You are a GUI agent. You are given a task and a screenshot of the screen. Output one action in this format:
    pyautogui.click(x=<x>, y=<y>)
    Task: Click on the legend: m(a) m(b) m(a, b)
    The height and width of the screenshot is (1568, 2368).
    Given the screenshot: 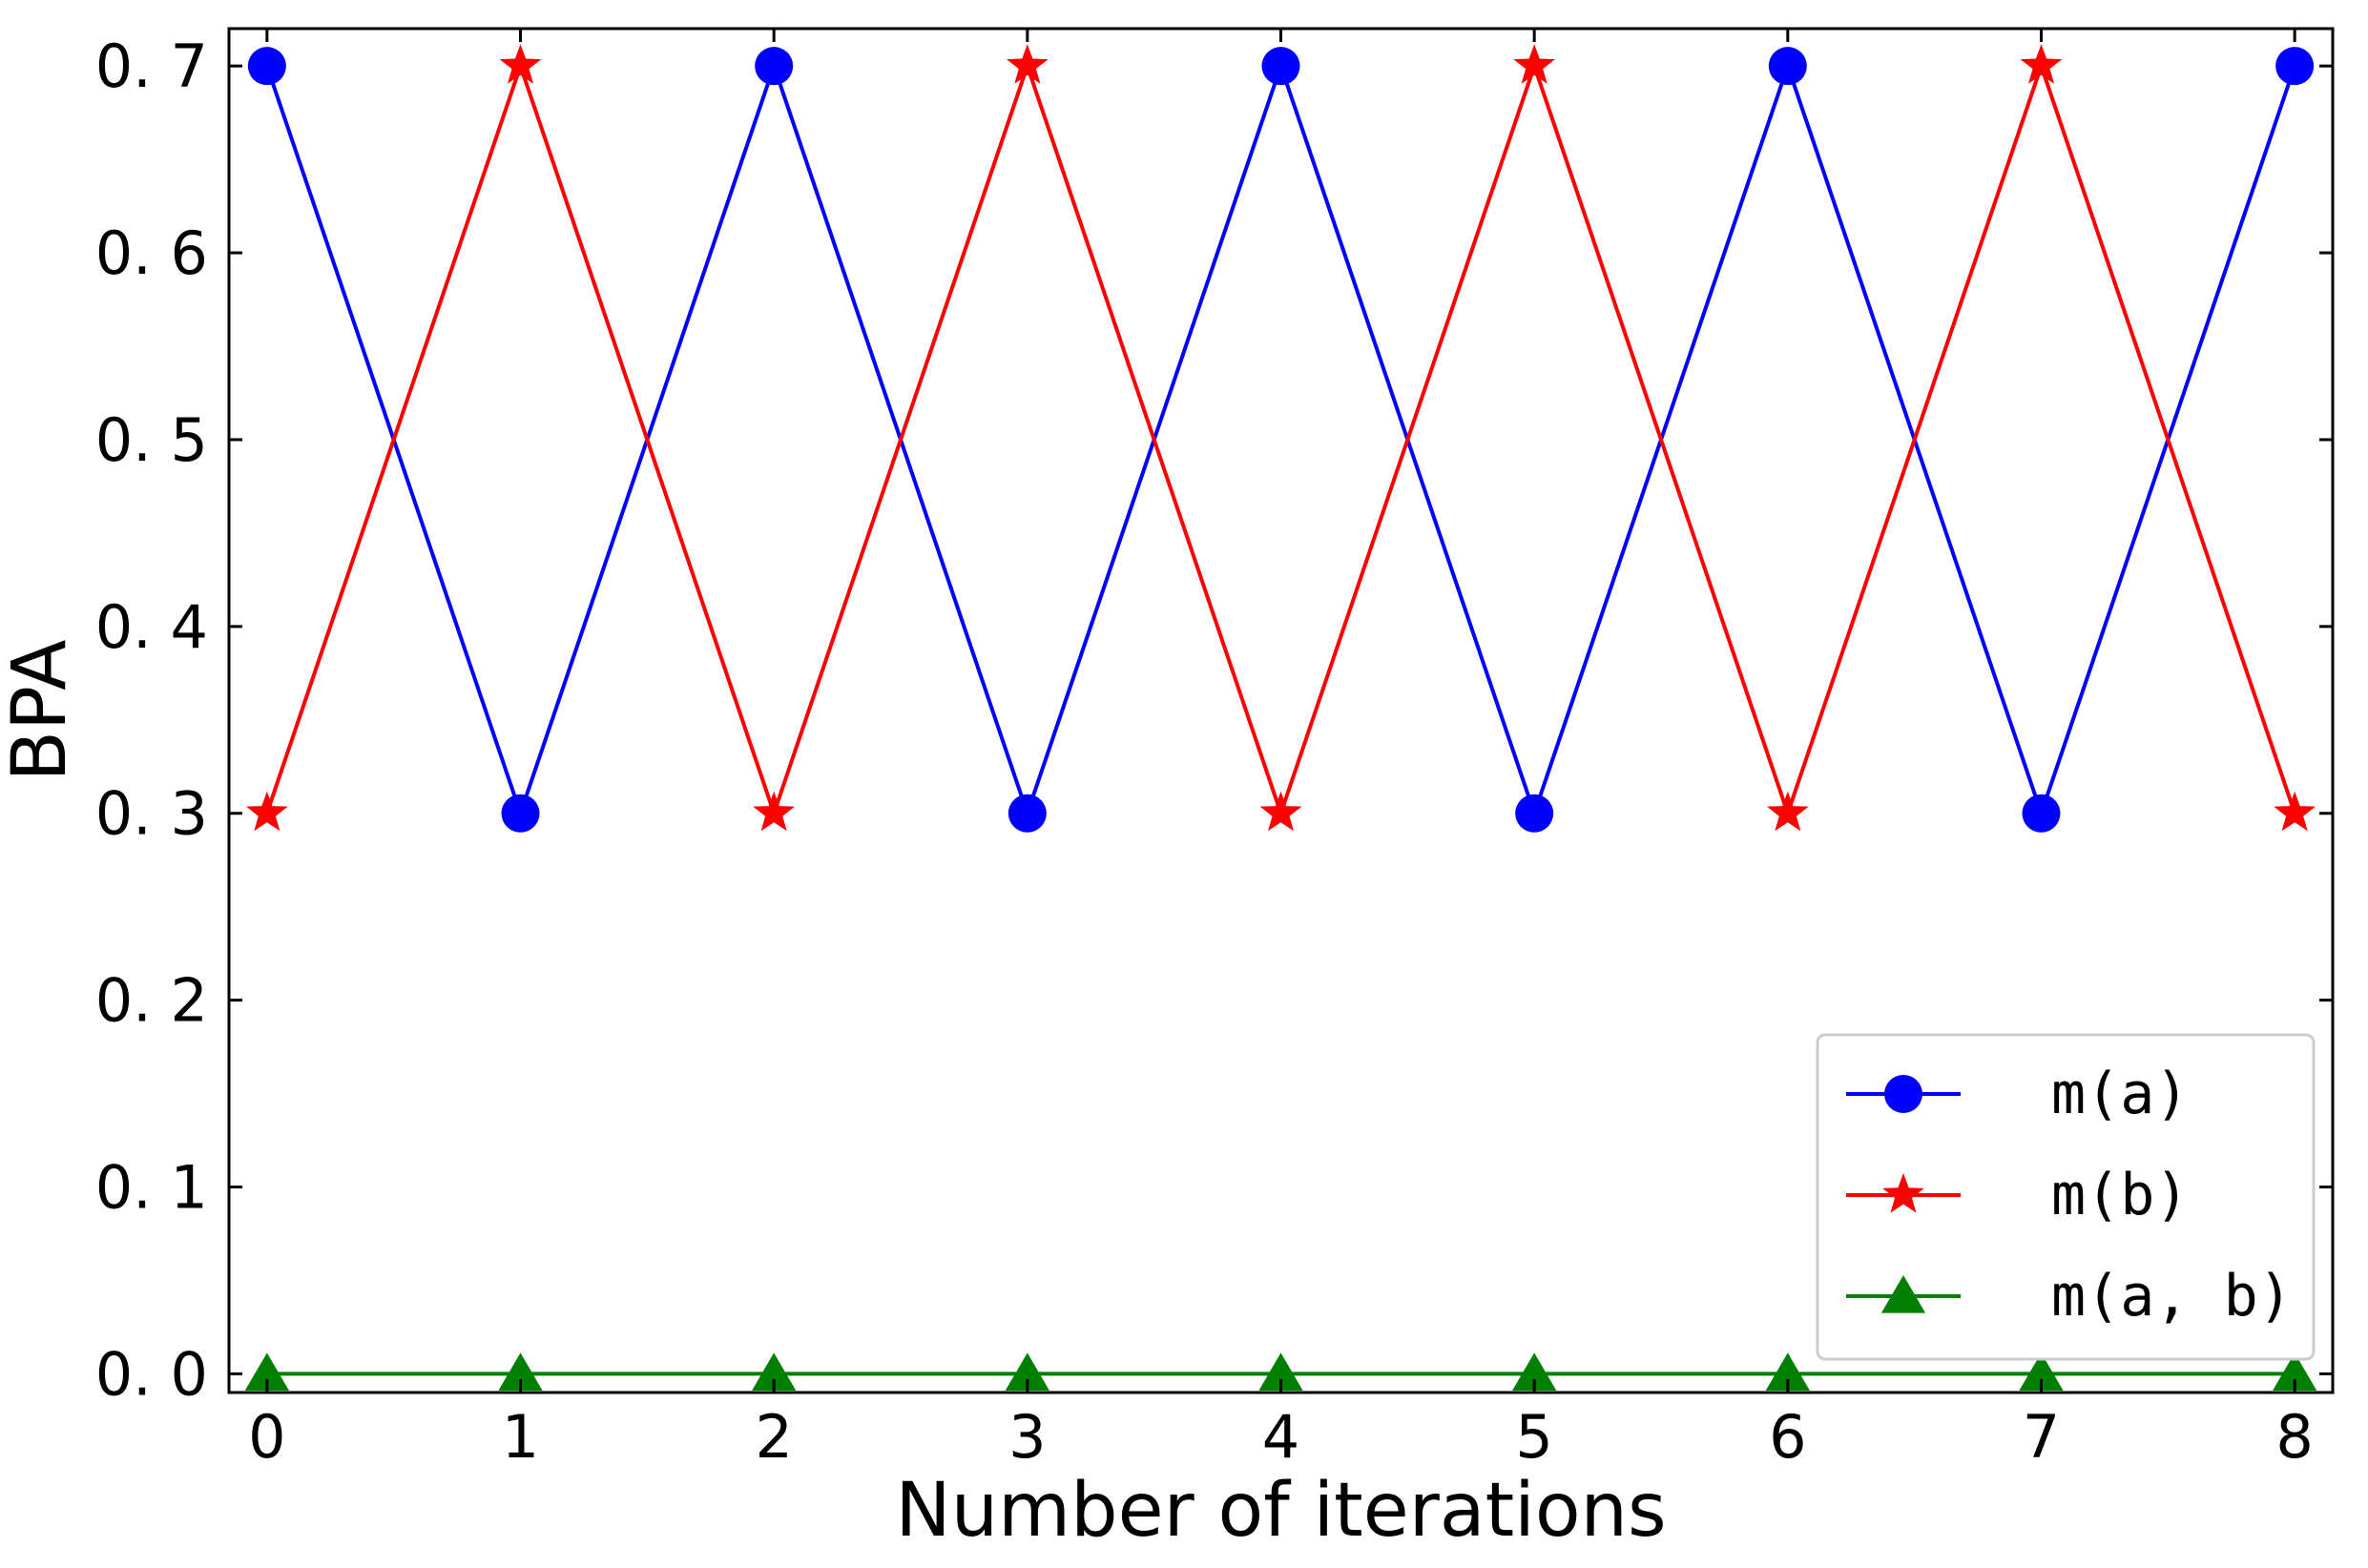 What is the action you would take?
    pyautogui.click(x=2066, y=1197)
    